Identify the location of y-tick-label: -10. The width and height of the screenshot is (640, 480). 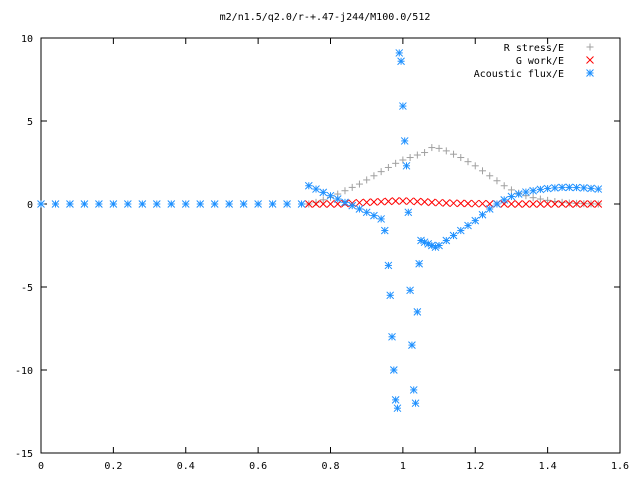
(24, 371).